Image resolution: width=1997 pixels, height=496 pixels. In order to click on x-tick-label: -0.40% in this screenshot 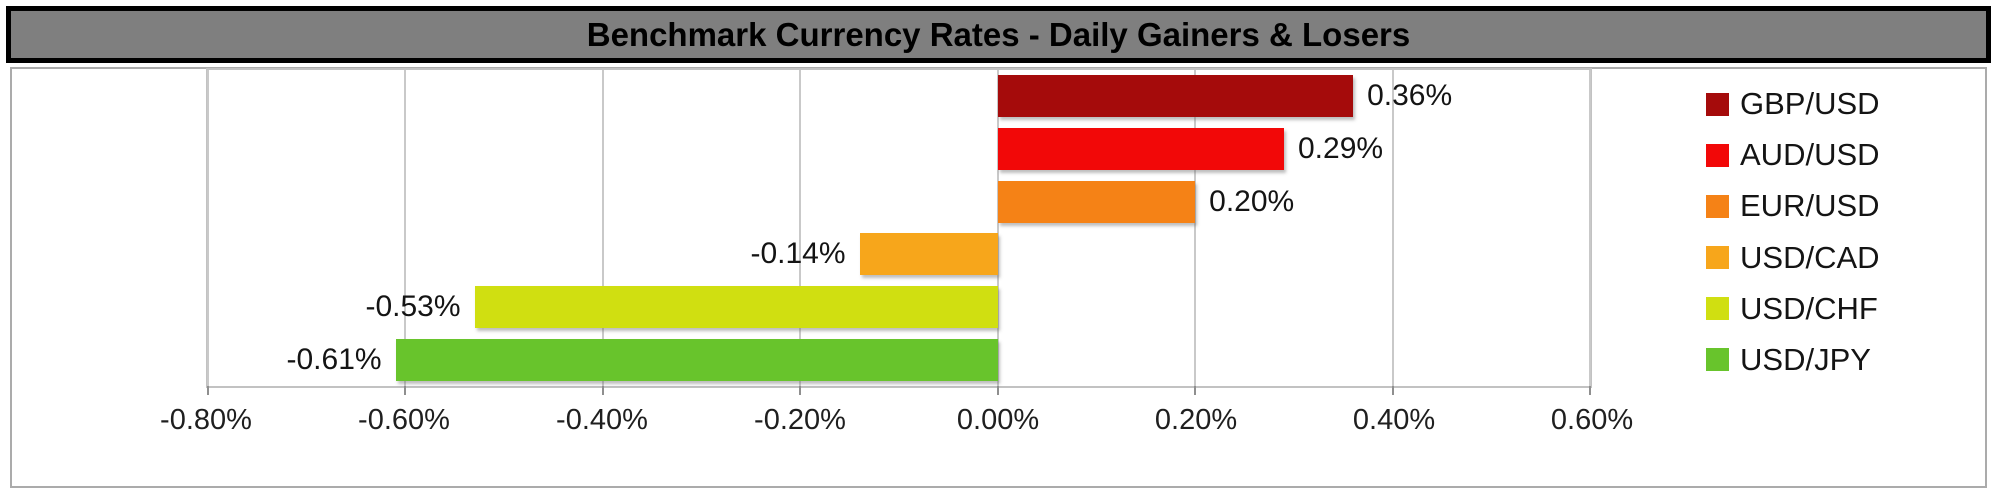, I will do `click(602, 420)`.